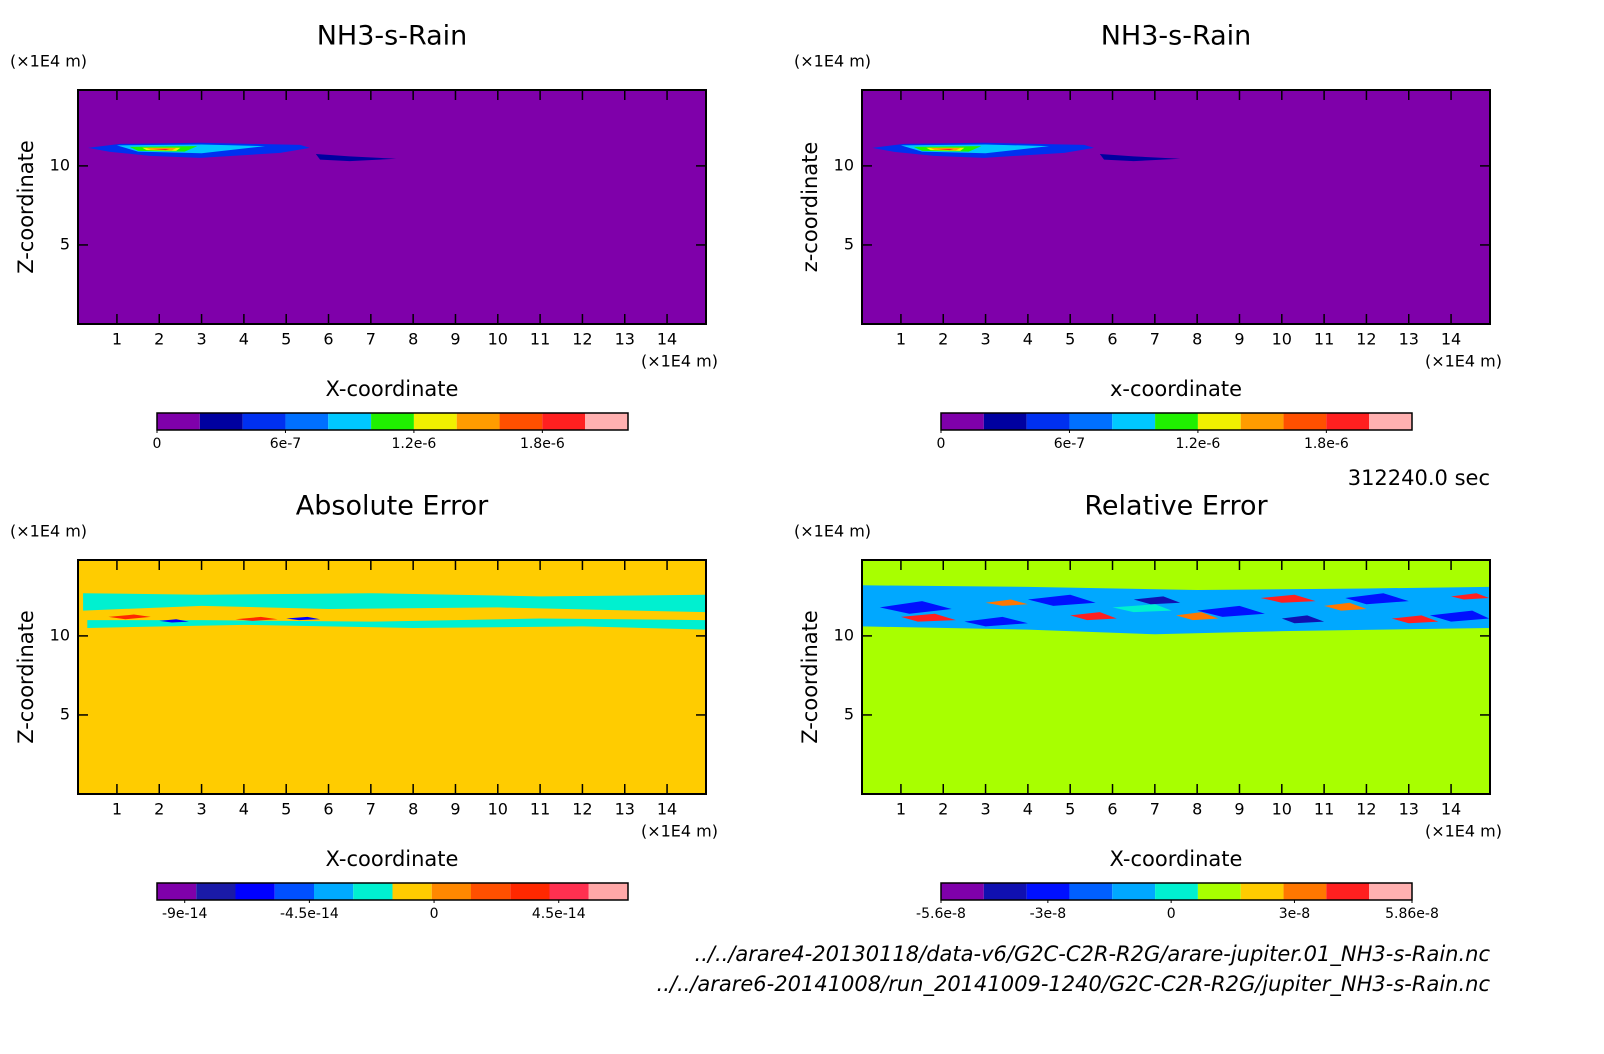 Image resolution: width=1604 pixels, height=1054 pixels. What do you see at coordinates (244, 339) in the screenshot?
I see `x-tick-label: 4` at bounding box center [244, 339].